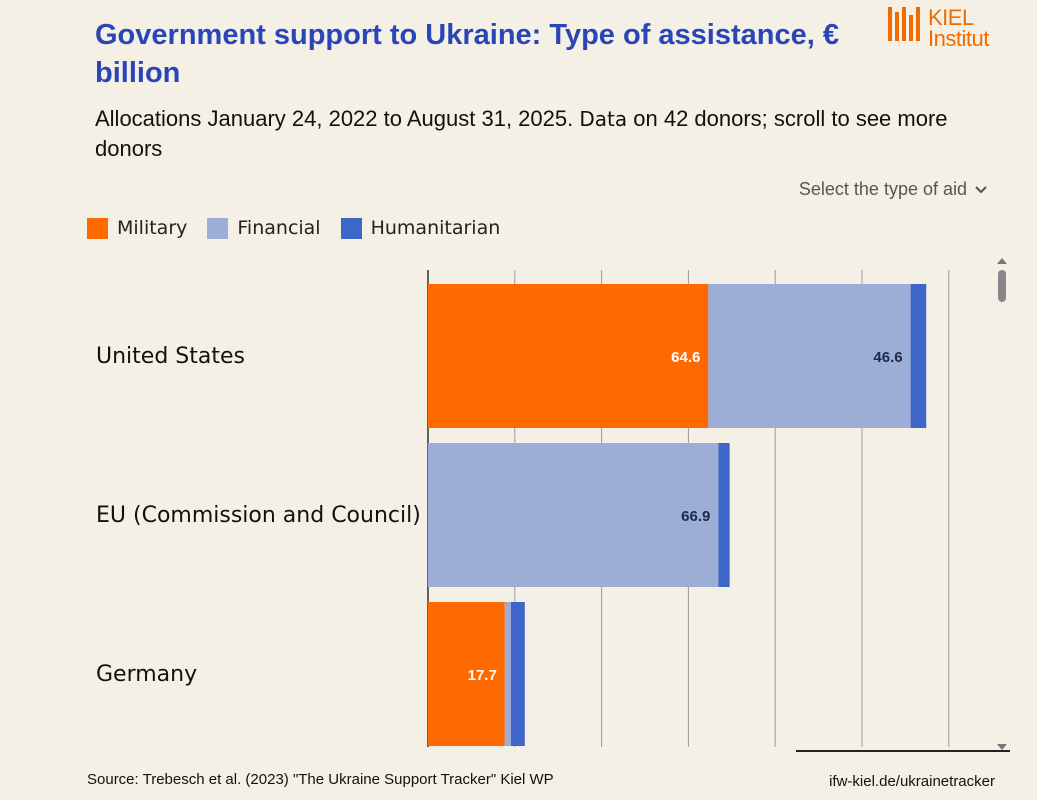 This screenshot has height=800, width=1037. Describe the element at coordinates (97, 228) in the screenshot. I see `legend-swatch-military` at that location.